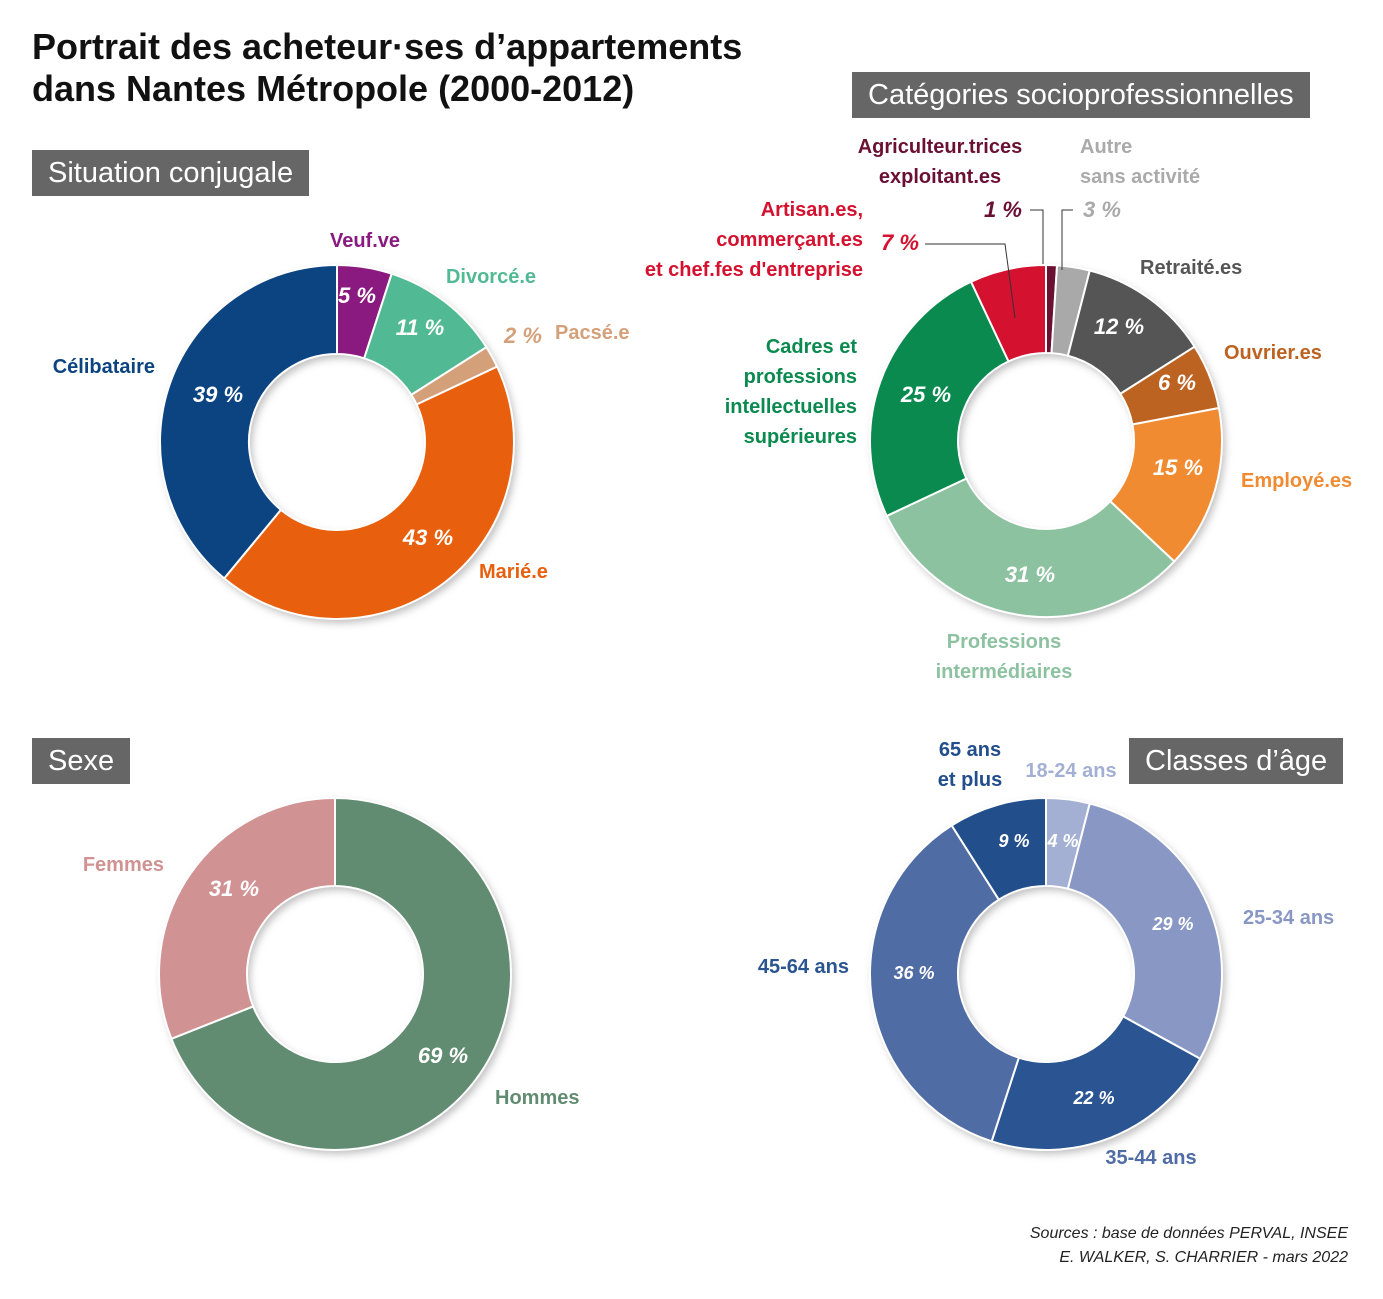 The height and width of the screenshot is (1299, 1383). Describe the element at coordinates (368, 492) in the screenshot. I see `slice-marie-e` at that location.